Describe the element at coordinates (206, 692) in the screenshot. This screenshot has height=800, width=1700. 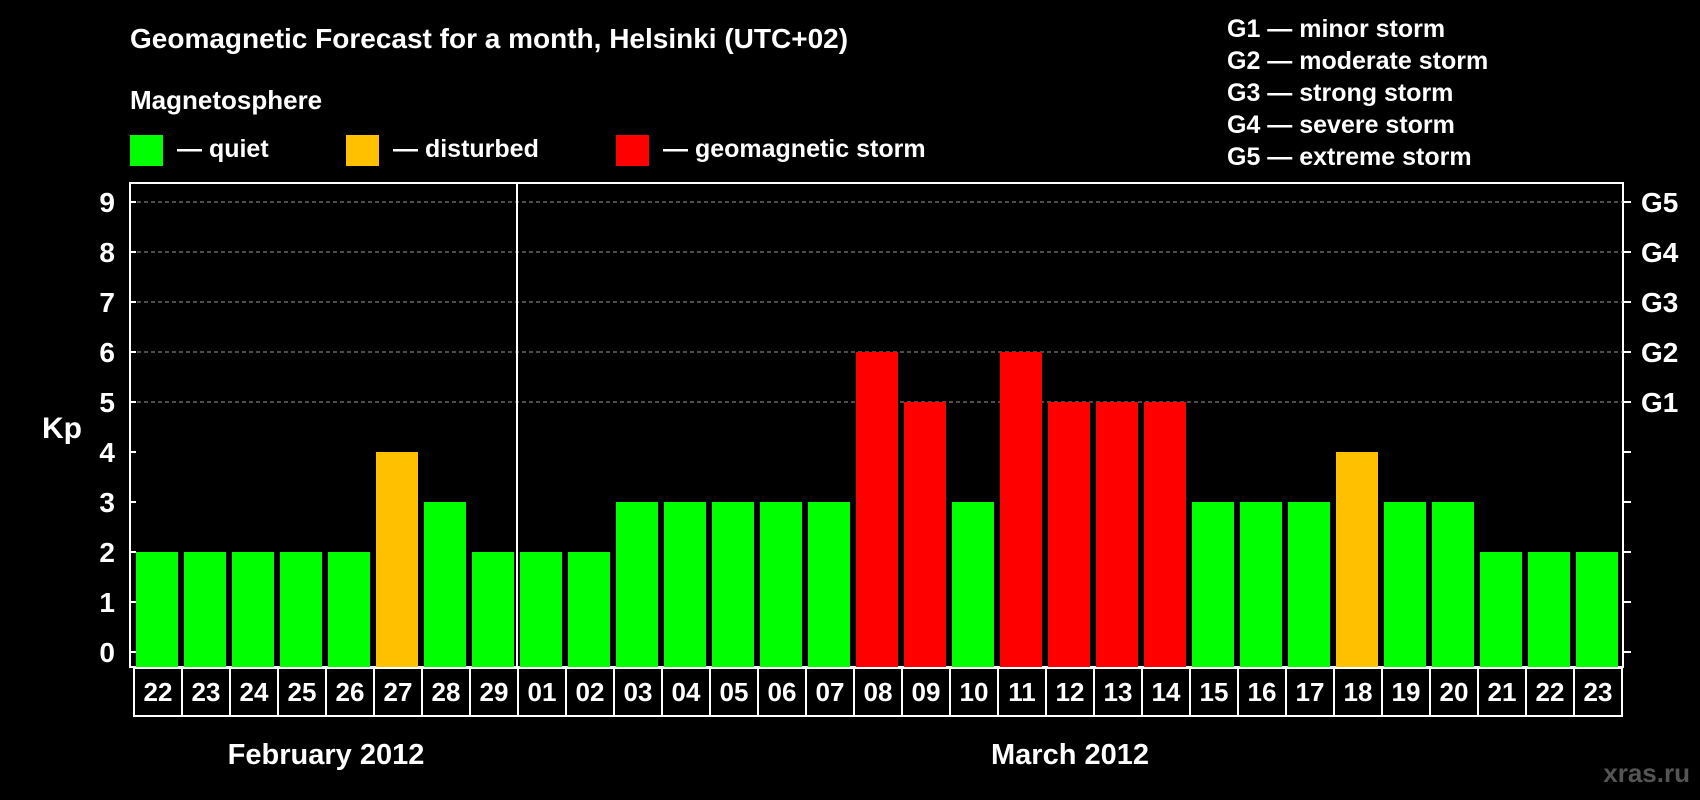
I see `day-label-2: 23` at that location.